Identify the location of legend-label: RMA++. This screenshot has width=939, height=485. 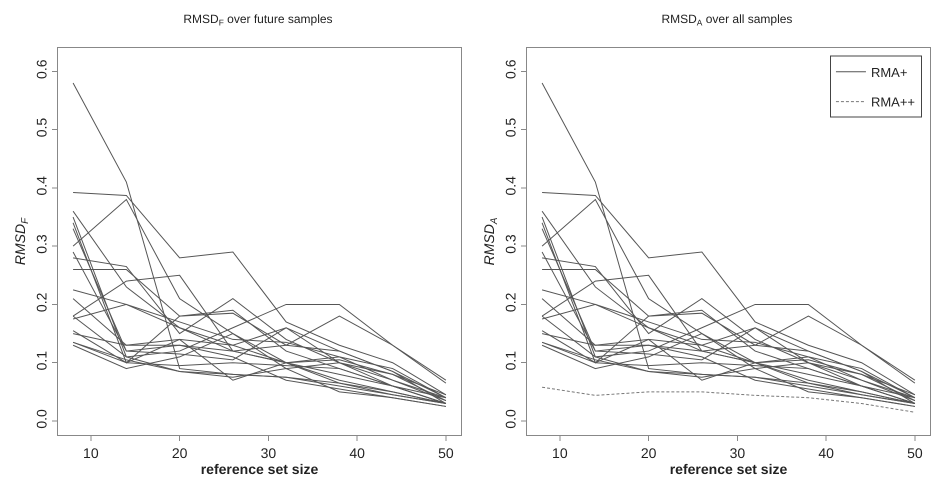
(893, 102).